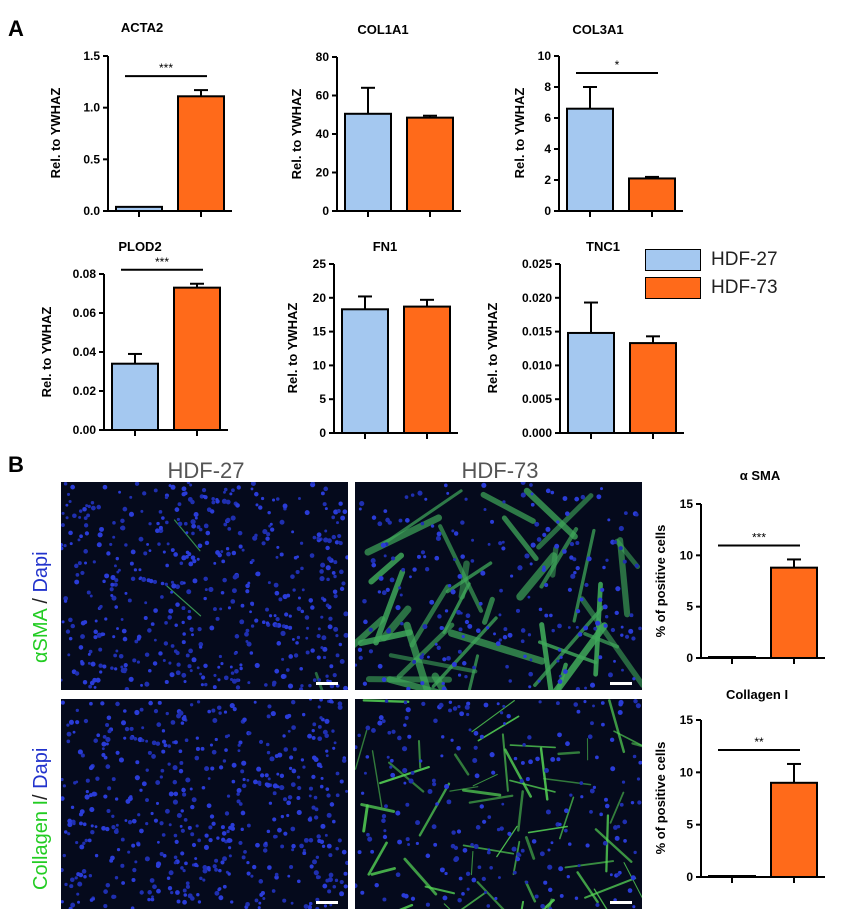 The width and height of the screenshot is (850, 914). I want to click on micrograph-hdf73-collagen, so click(498, 804).